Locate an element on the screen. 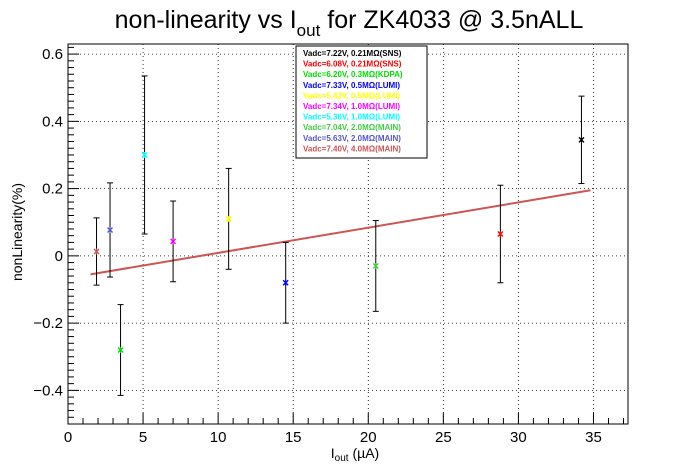  x-tick-label: 25 is located at coordinates (443, 437).